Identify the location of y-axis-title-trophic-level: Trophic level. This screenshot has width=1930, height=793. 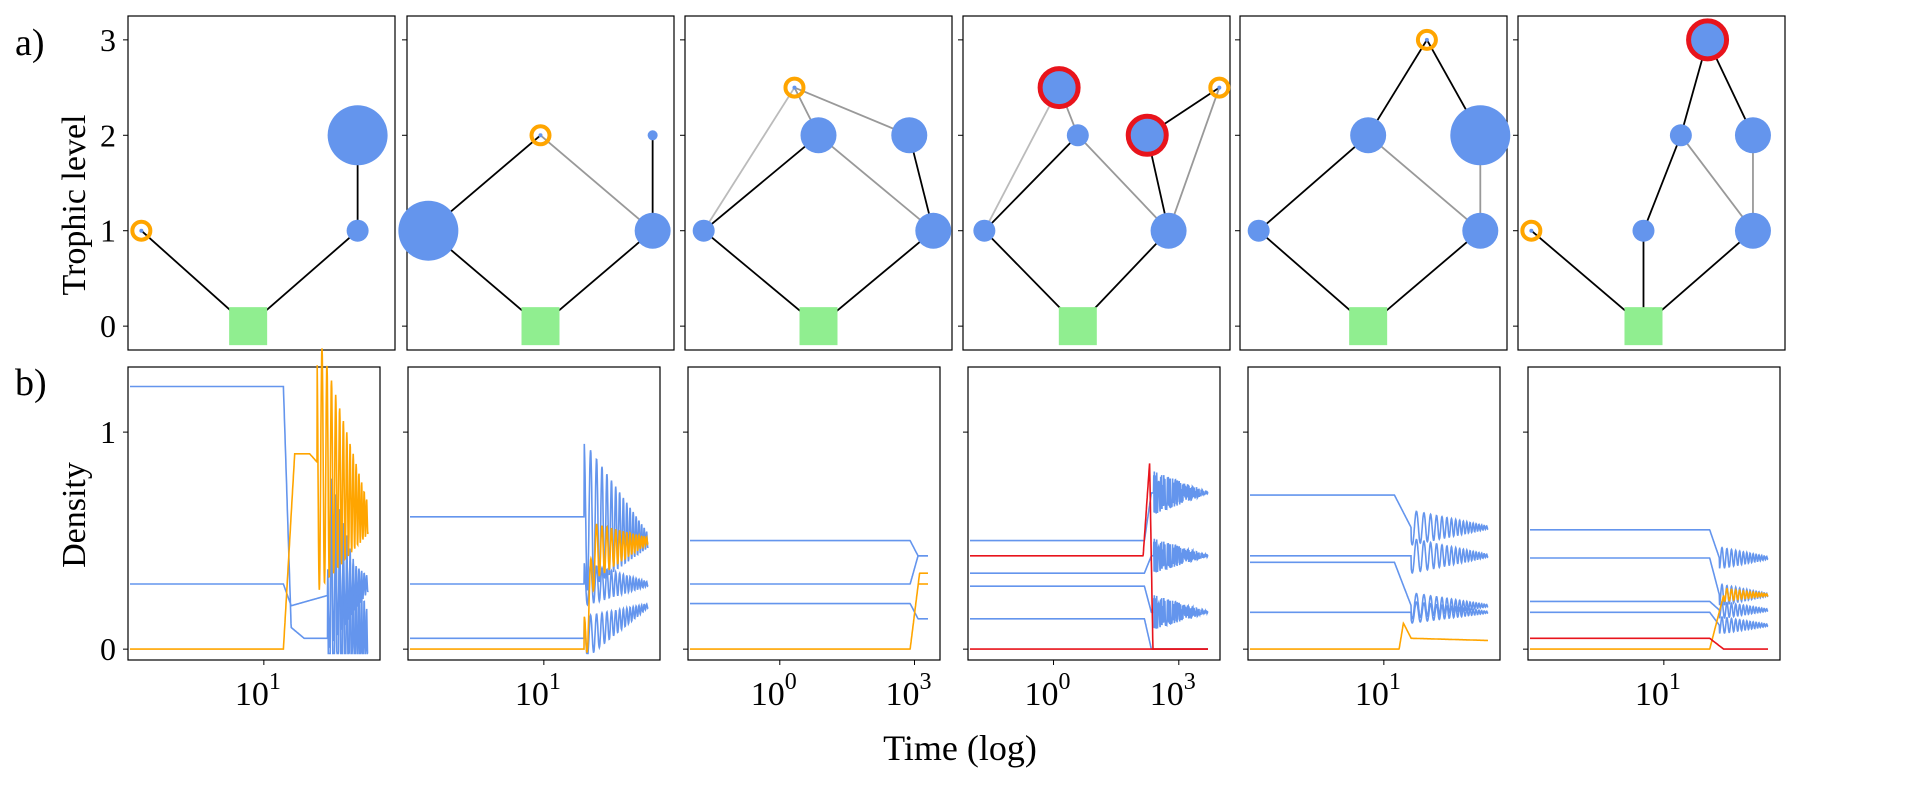
(74, 204).